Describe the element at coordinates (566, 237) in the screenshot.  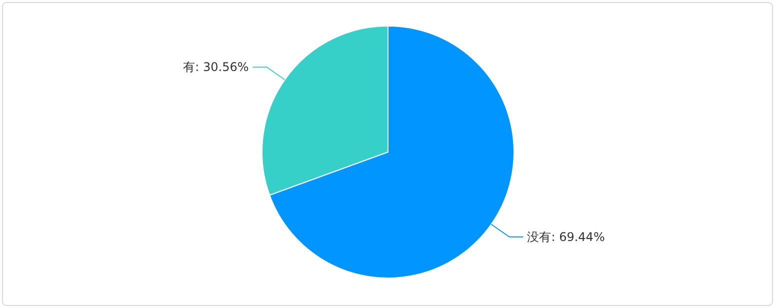
I see `slice-label: 没有: 69.44%` at that location.